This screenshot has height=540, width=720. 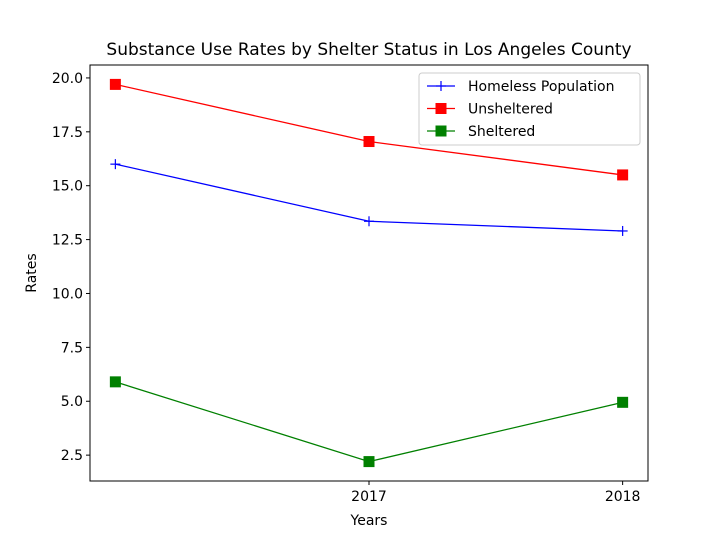 I want to click on legend-label: Unsheltered, so click(x=510, y=110).